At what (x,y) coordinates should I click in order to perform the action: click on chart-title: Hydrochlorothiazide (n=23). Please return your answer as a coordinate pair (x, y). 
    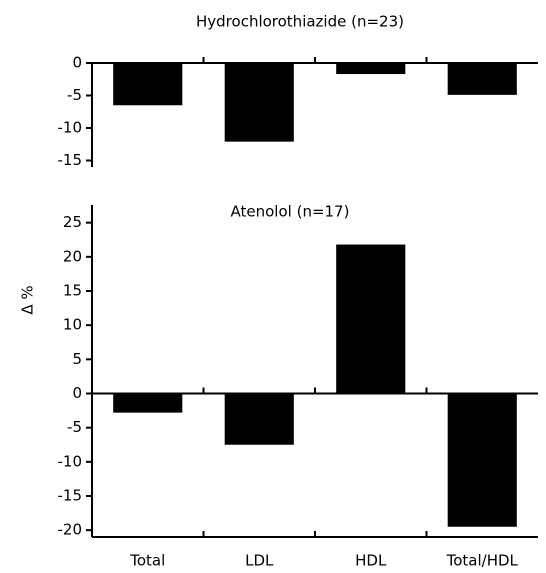
    Looking at the image, I should click on (300, 22).